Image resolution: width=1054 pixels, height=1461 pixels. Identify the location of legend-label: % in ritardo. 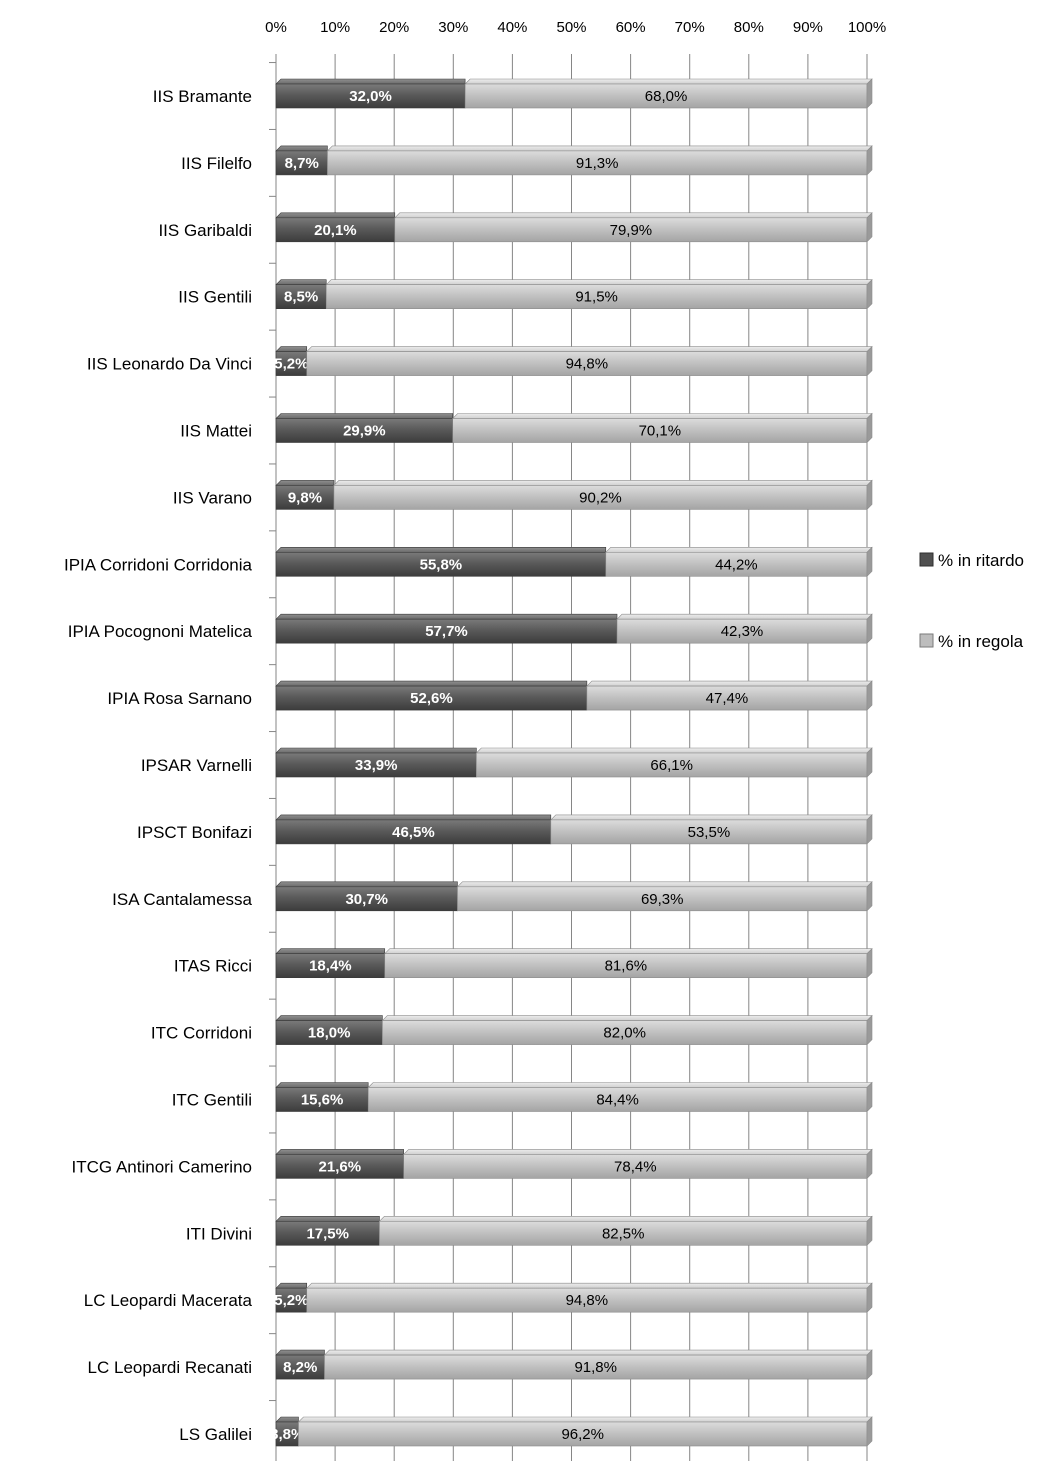
(981, 560).